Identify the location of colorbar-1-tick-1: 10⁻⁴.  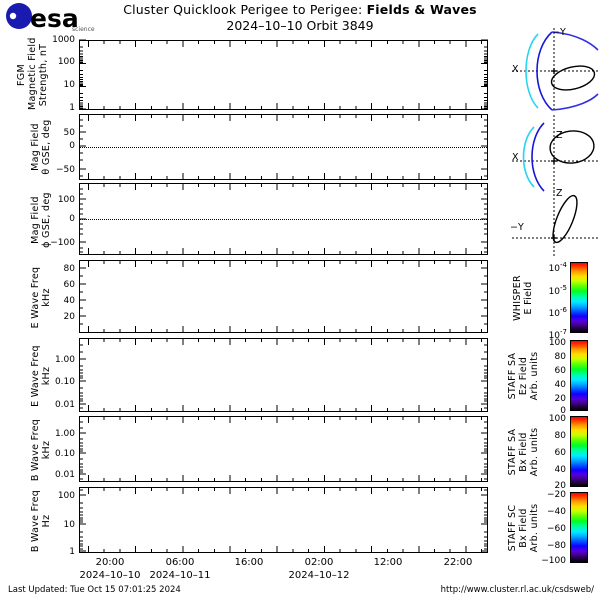
(557, 267).